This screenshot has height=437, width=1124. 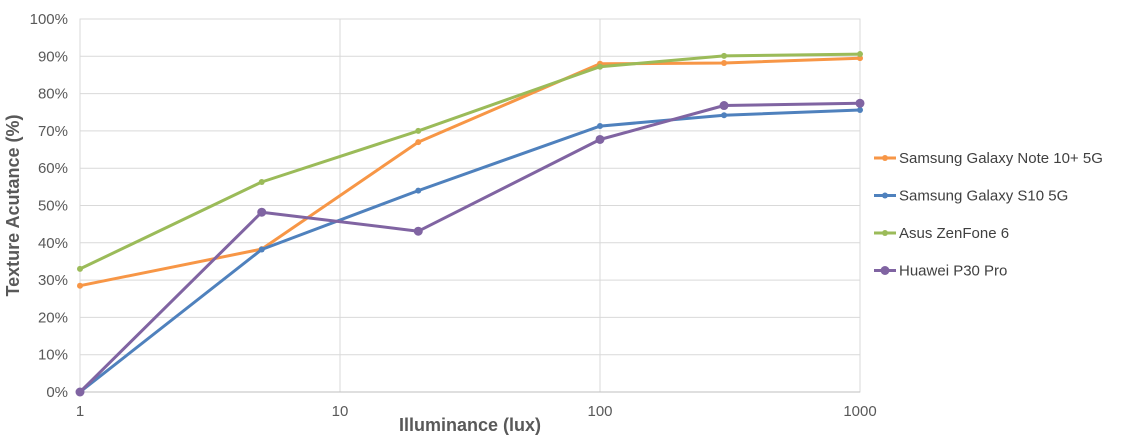 I want to click on y-tick-label: 70%, so click(x=53, y=131).